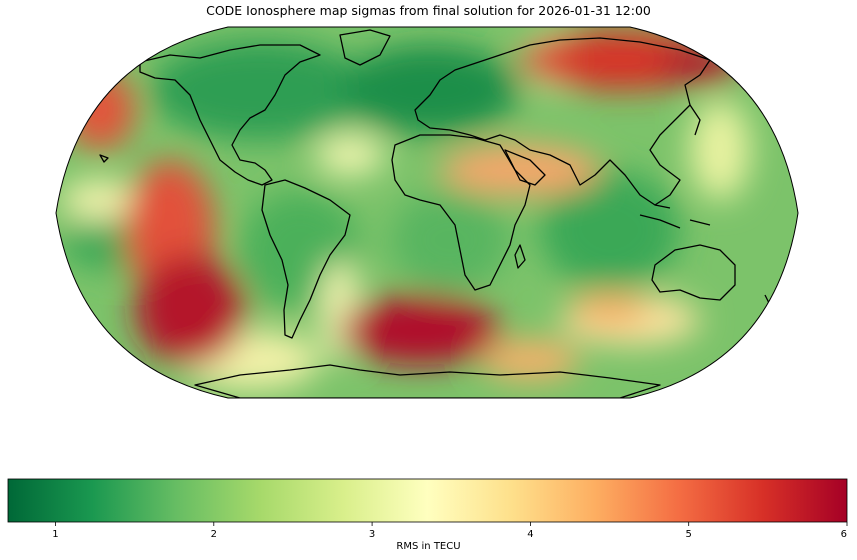 The image size is (857, 560). What do you see at coordinates (530, 534) in the screenshot?
I see `colorbar-tick-label: 4` at bounding box center [530, 534].